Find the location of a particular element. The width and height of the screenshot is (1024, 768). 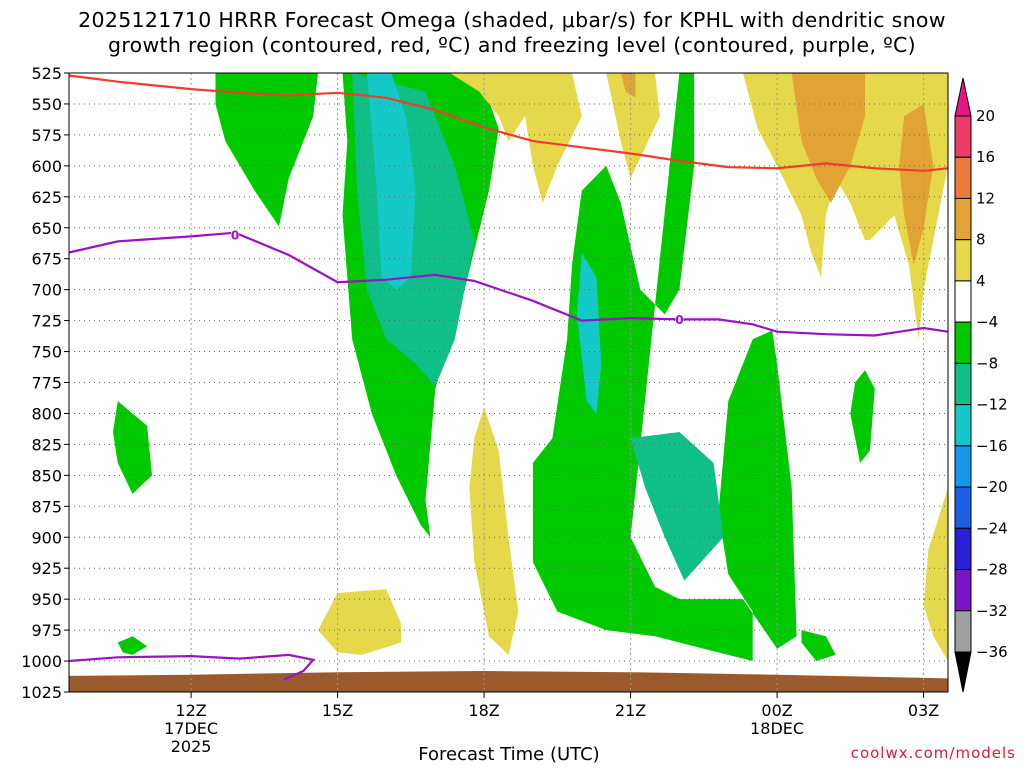

y-tick-label-975: 975 is located at coordinates (46, 630).